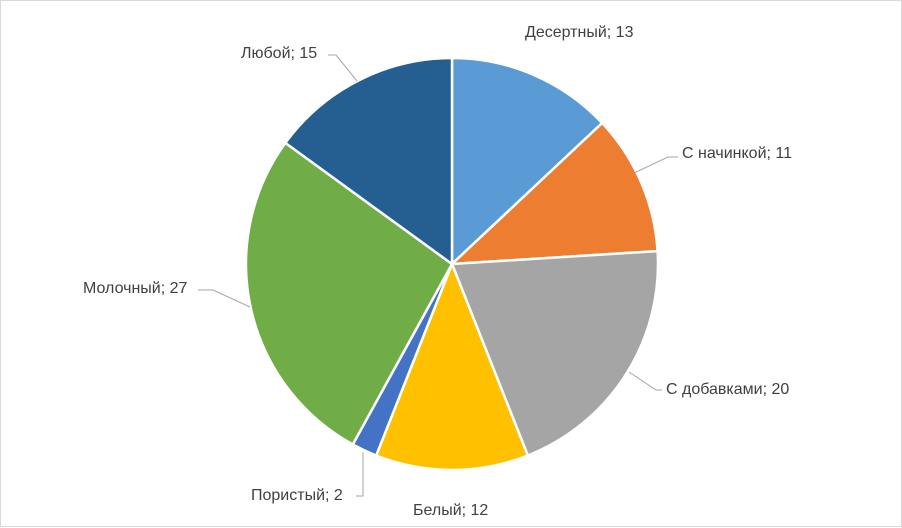 Image resolution: width=902 pixels, height=528 pixels. I want to click on data-label-desertnyy: Десертный; 13, so click(579, 32).